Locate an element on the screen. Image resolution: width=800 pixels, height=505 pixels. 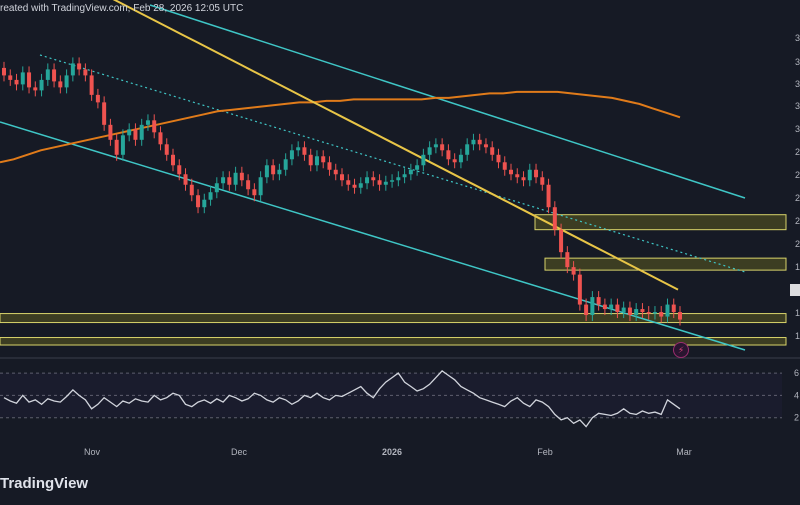
rsi-line is located at coordinates (342, 399).